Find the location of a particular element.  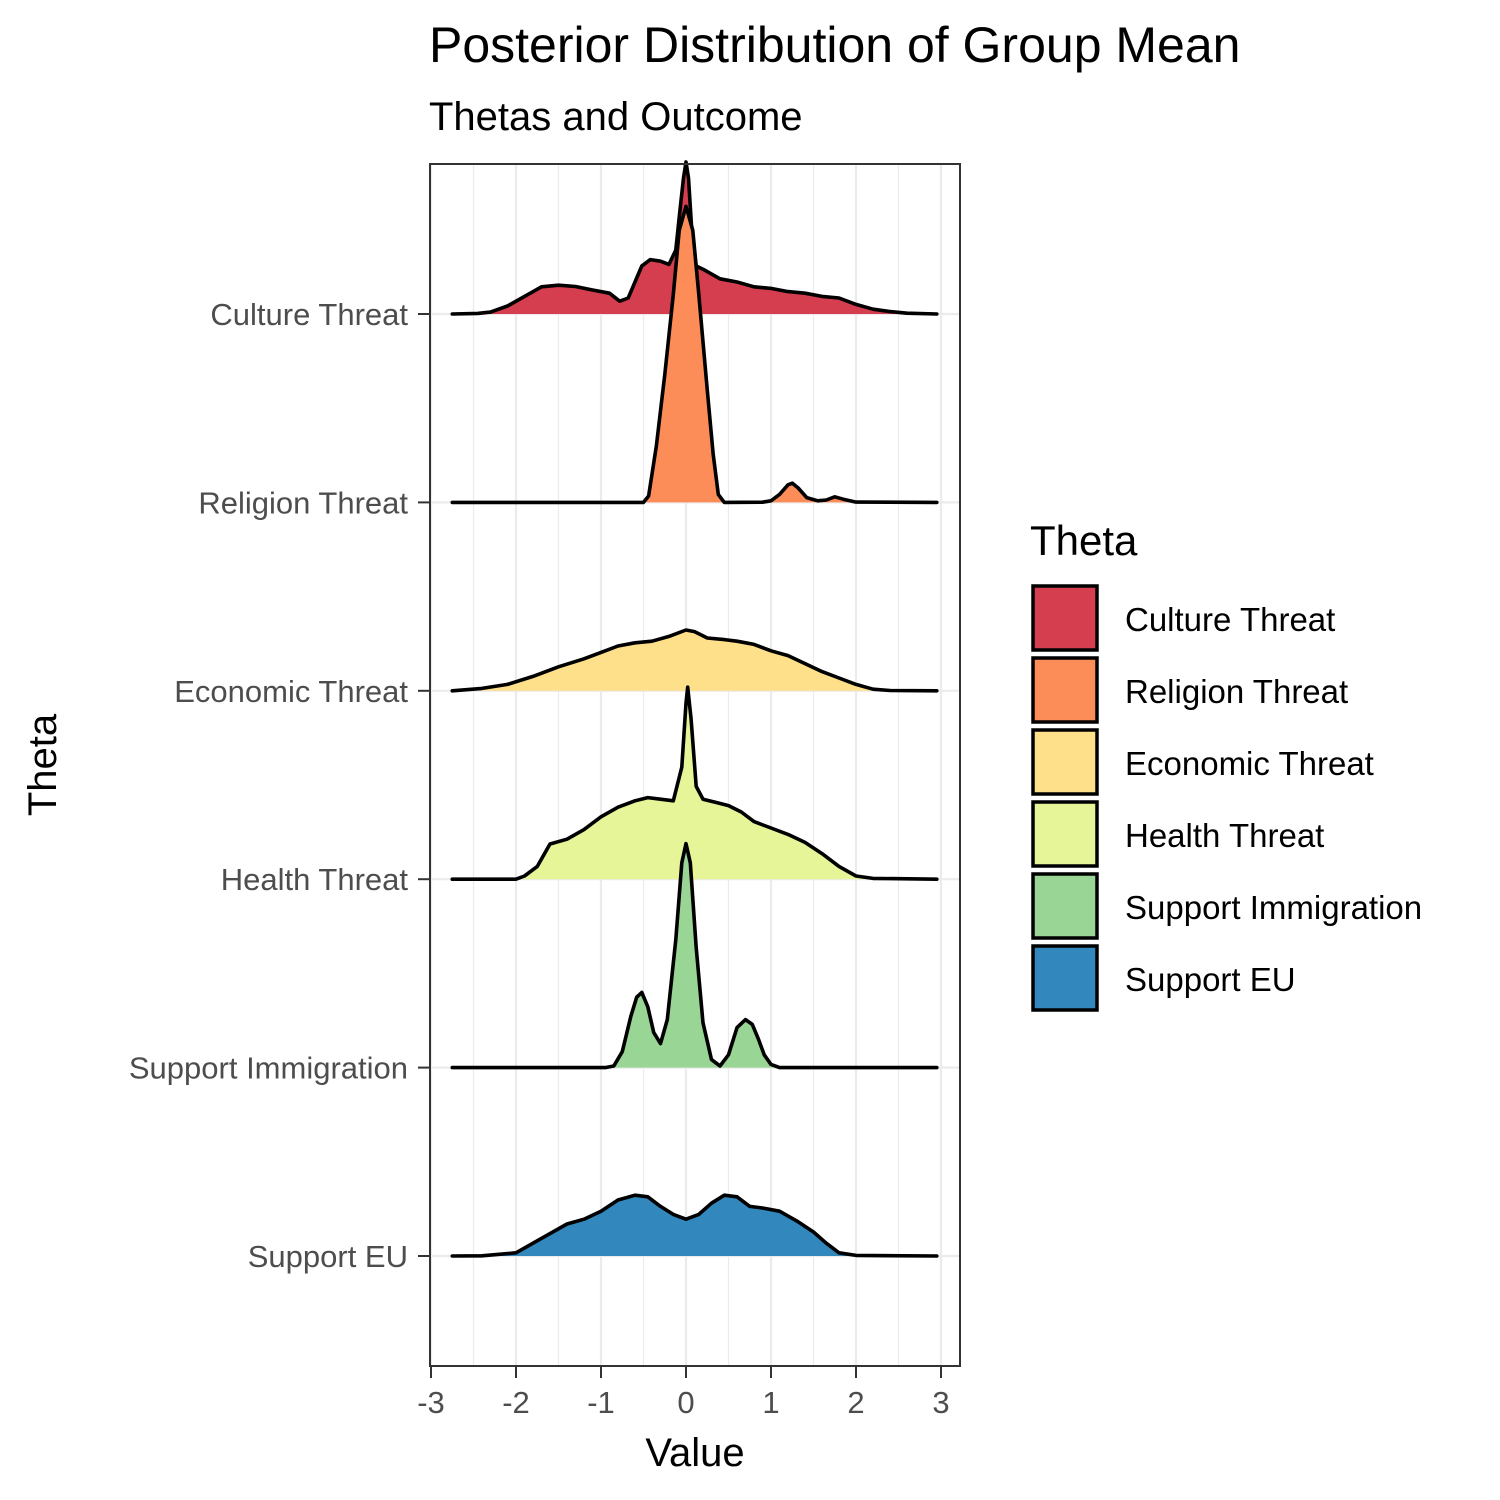

ridge-area-religion-threat is located at coordinates (694, 354).